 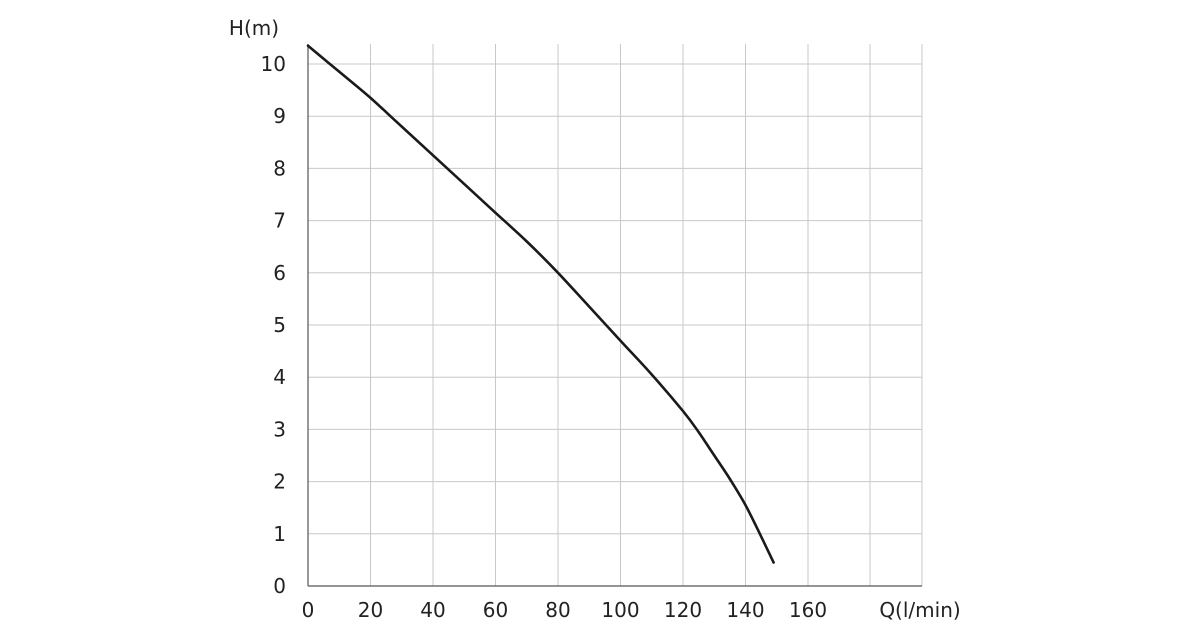 I want to click on x-tick-label: 100, so click(x=620, y=610).